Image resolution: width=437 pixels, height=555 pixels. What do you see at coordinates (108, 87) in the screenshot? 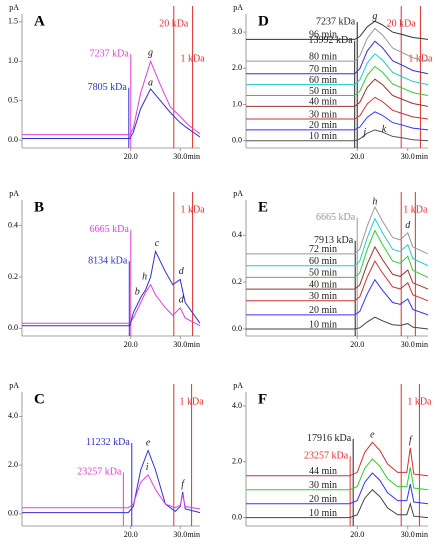
I see `marker-label: 7805 kDa` at bounding box center [108, 87].